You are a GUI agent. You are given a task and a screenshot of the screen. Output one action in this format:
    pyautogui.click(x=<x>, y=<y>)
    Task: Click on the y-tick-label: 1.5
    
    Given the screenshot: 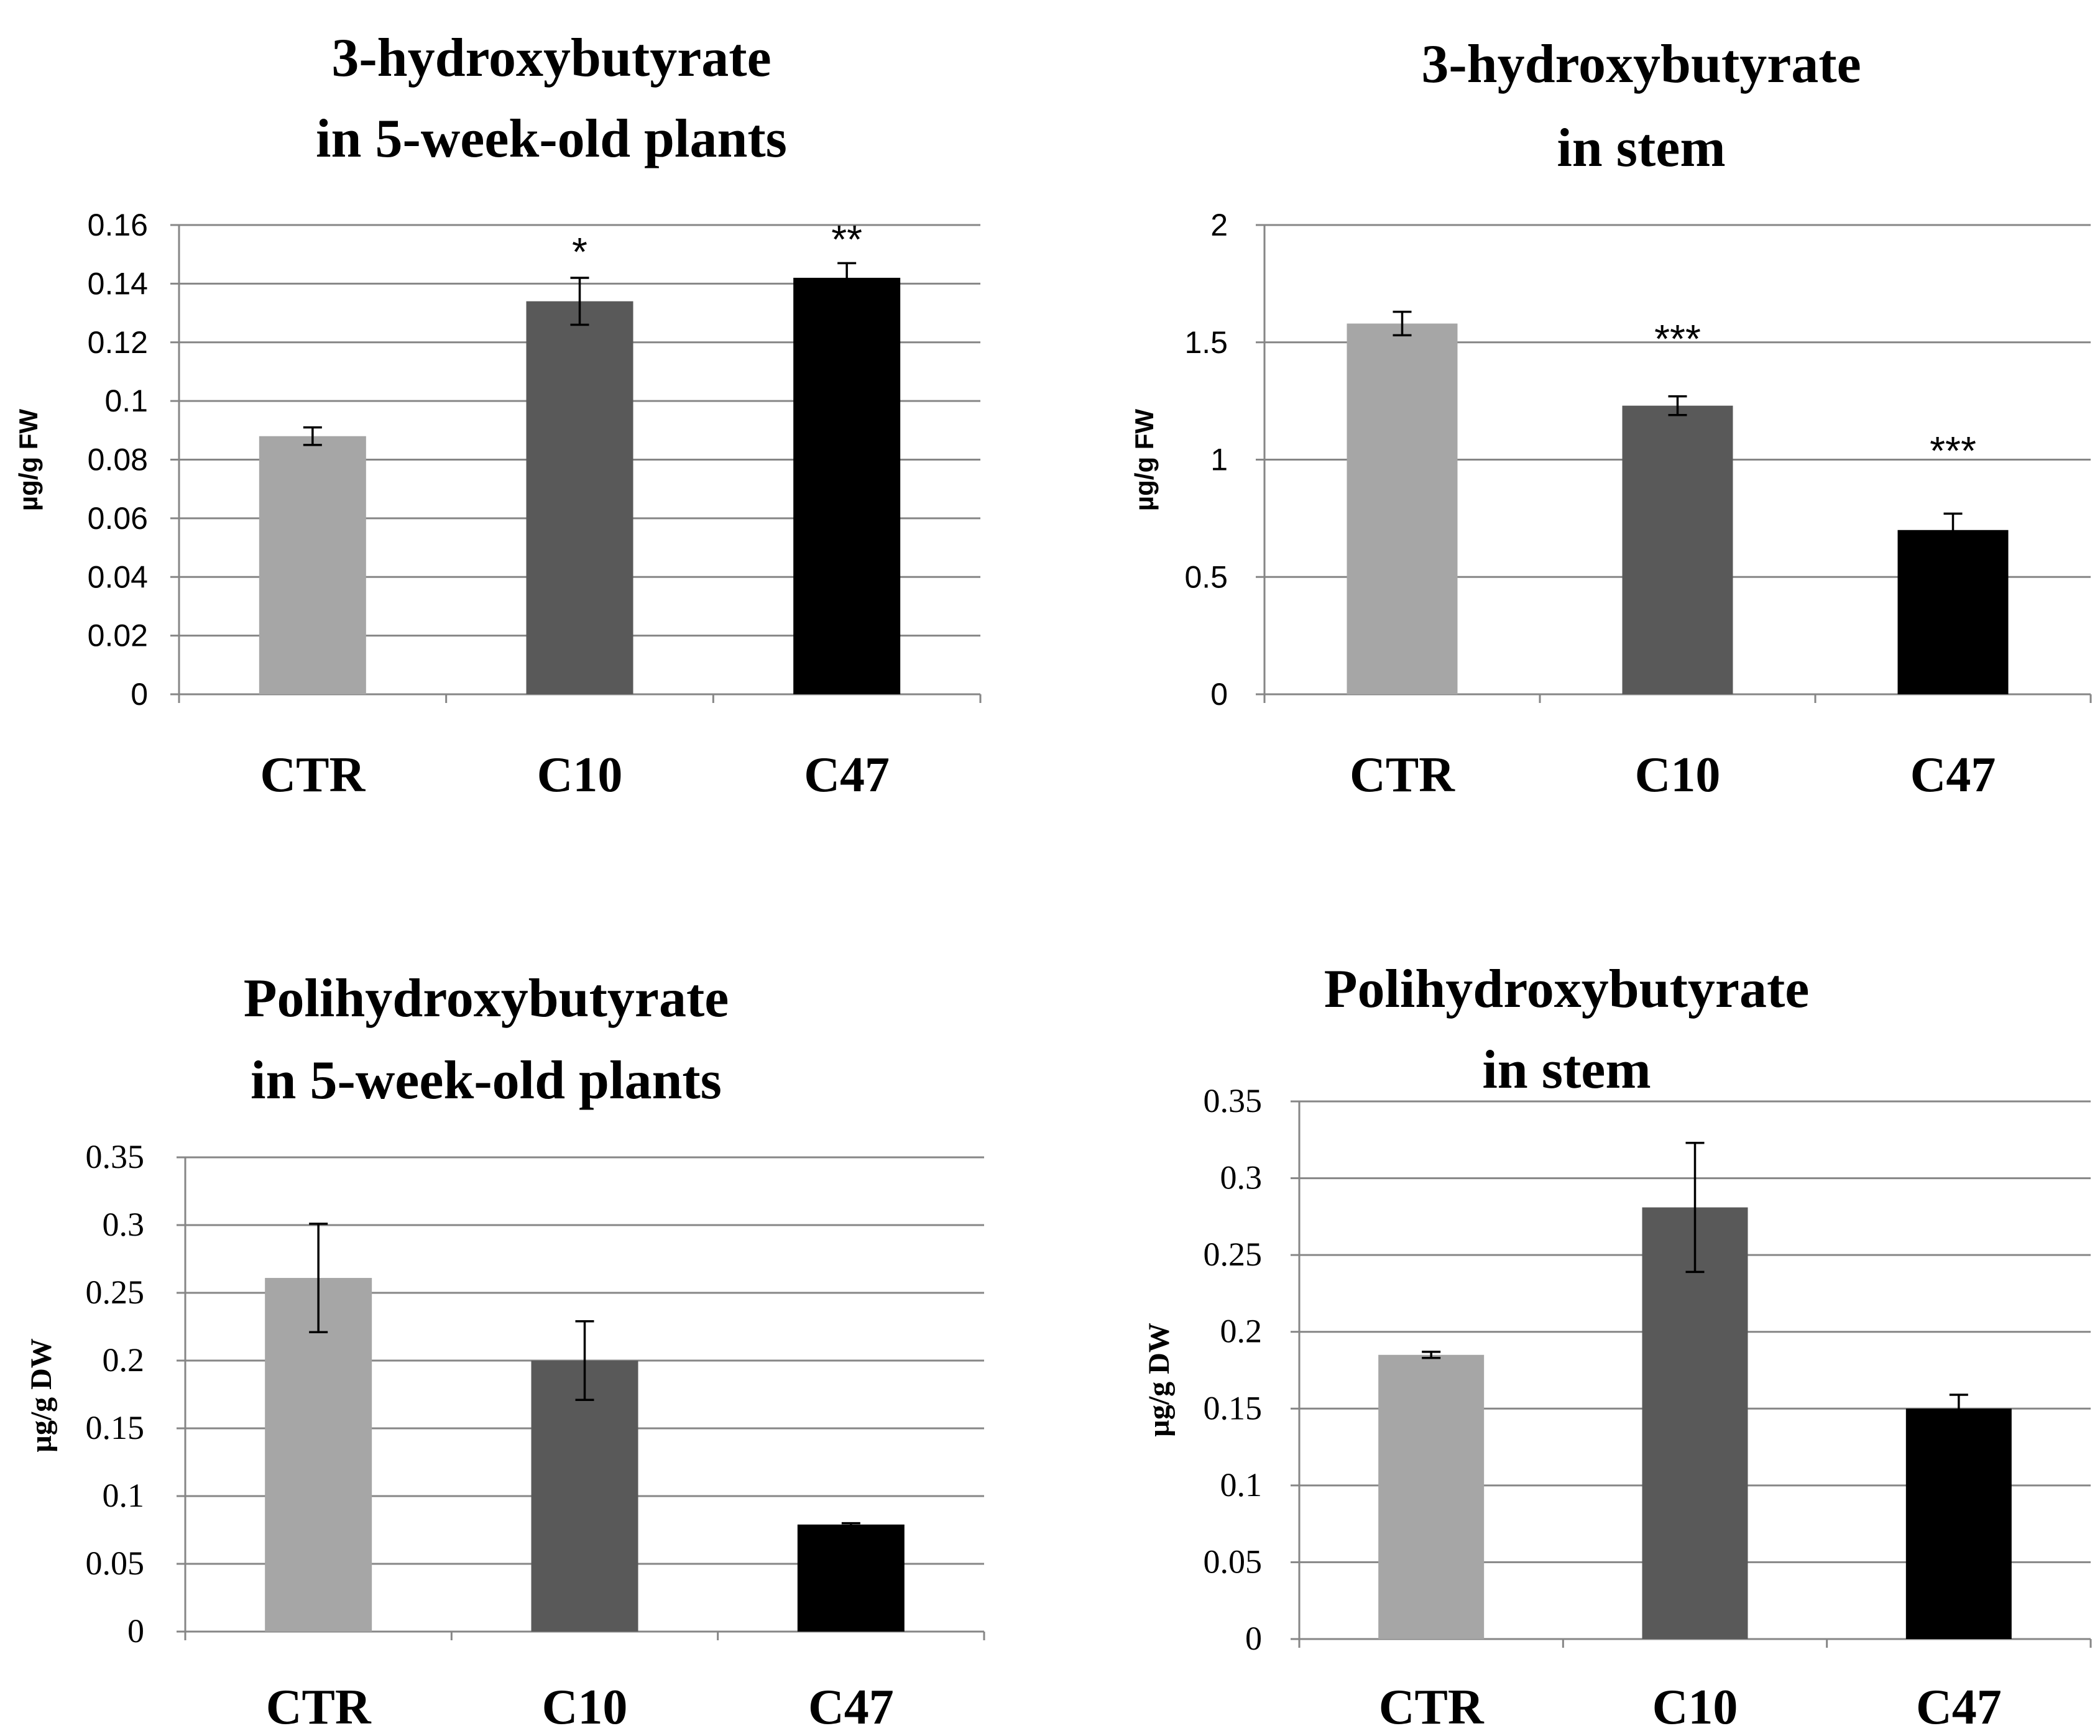 What is the action you would take?
    pyautogui.click(x=1206, y=342)
    